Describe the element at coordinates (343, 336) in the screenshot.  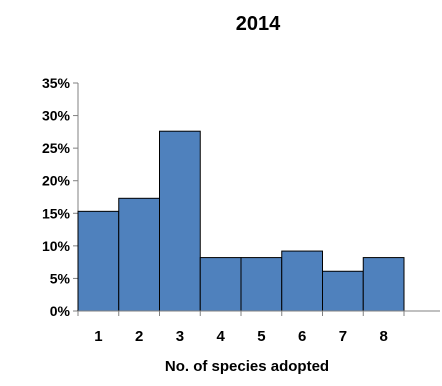
I see `x-tick-label: 7` at that location.